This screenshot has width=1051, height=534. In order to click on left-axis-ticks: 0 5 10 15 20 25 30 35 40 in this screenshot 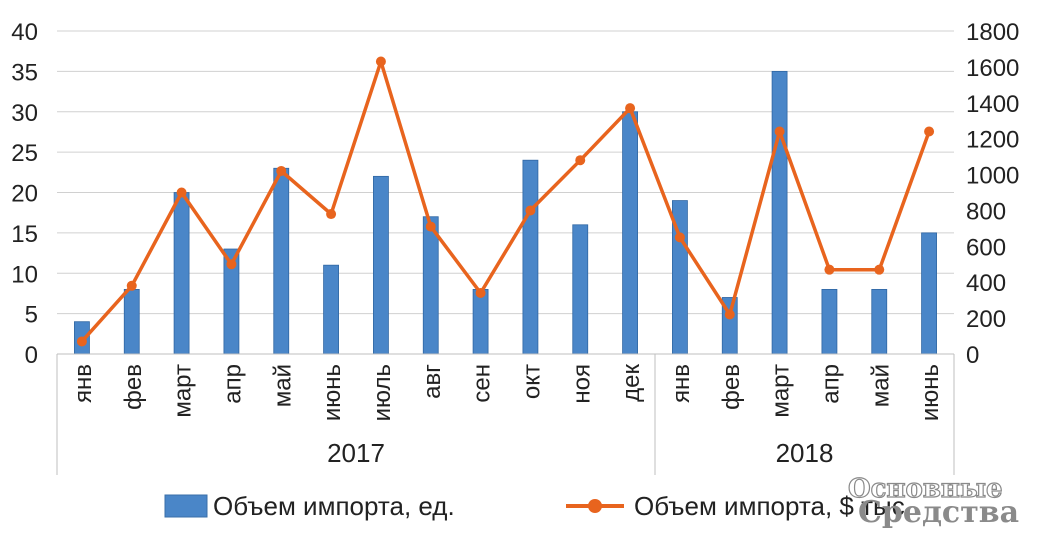, I will do `click(24, 194)`.